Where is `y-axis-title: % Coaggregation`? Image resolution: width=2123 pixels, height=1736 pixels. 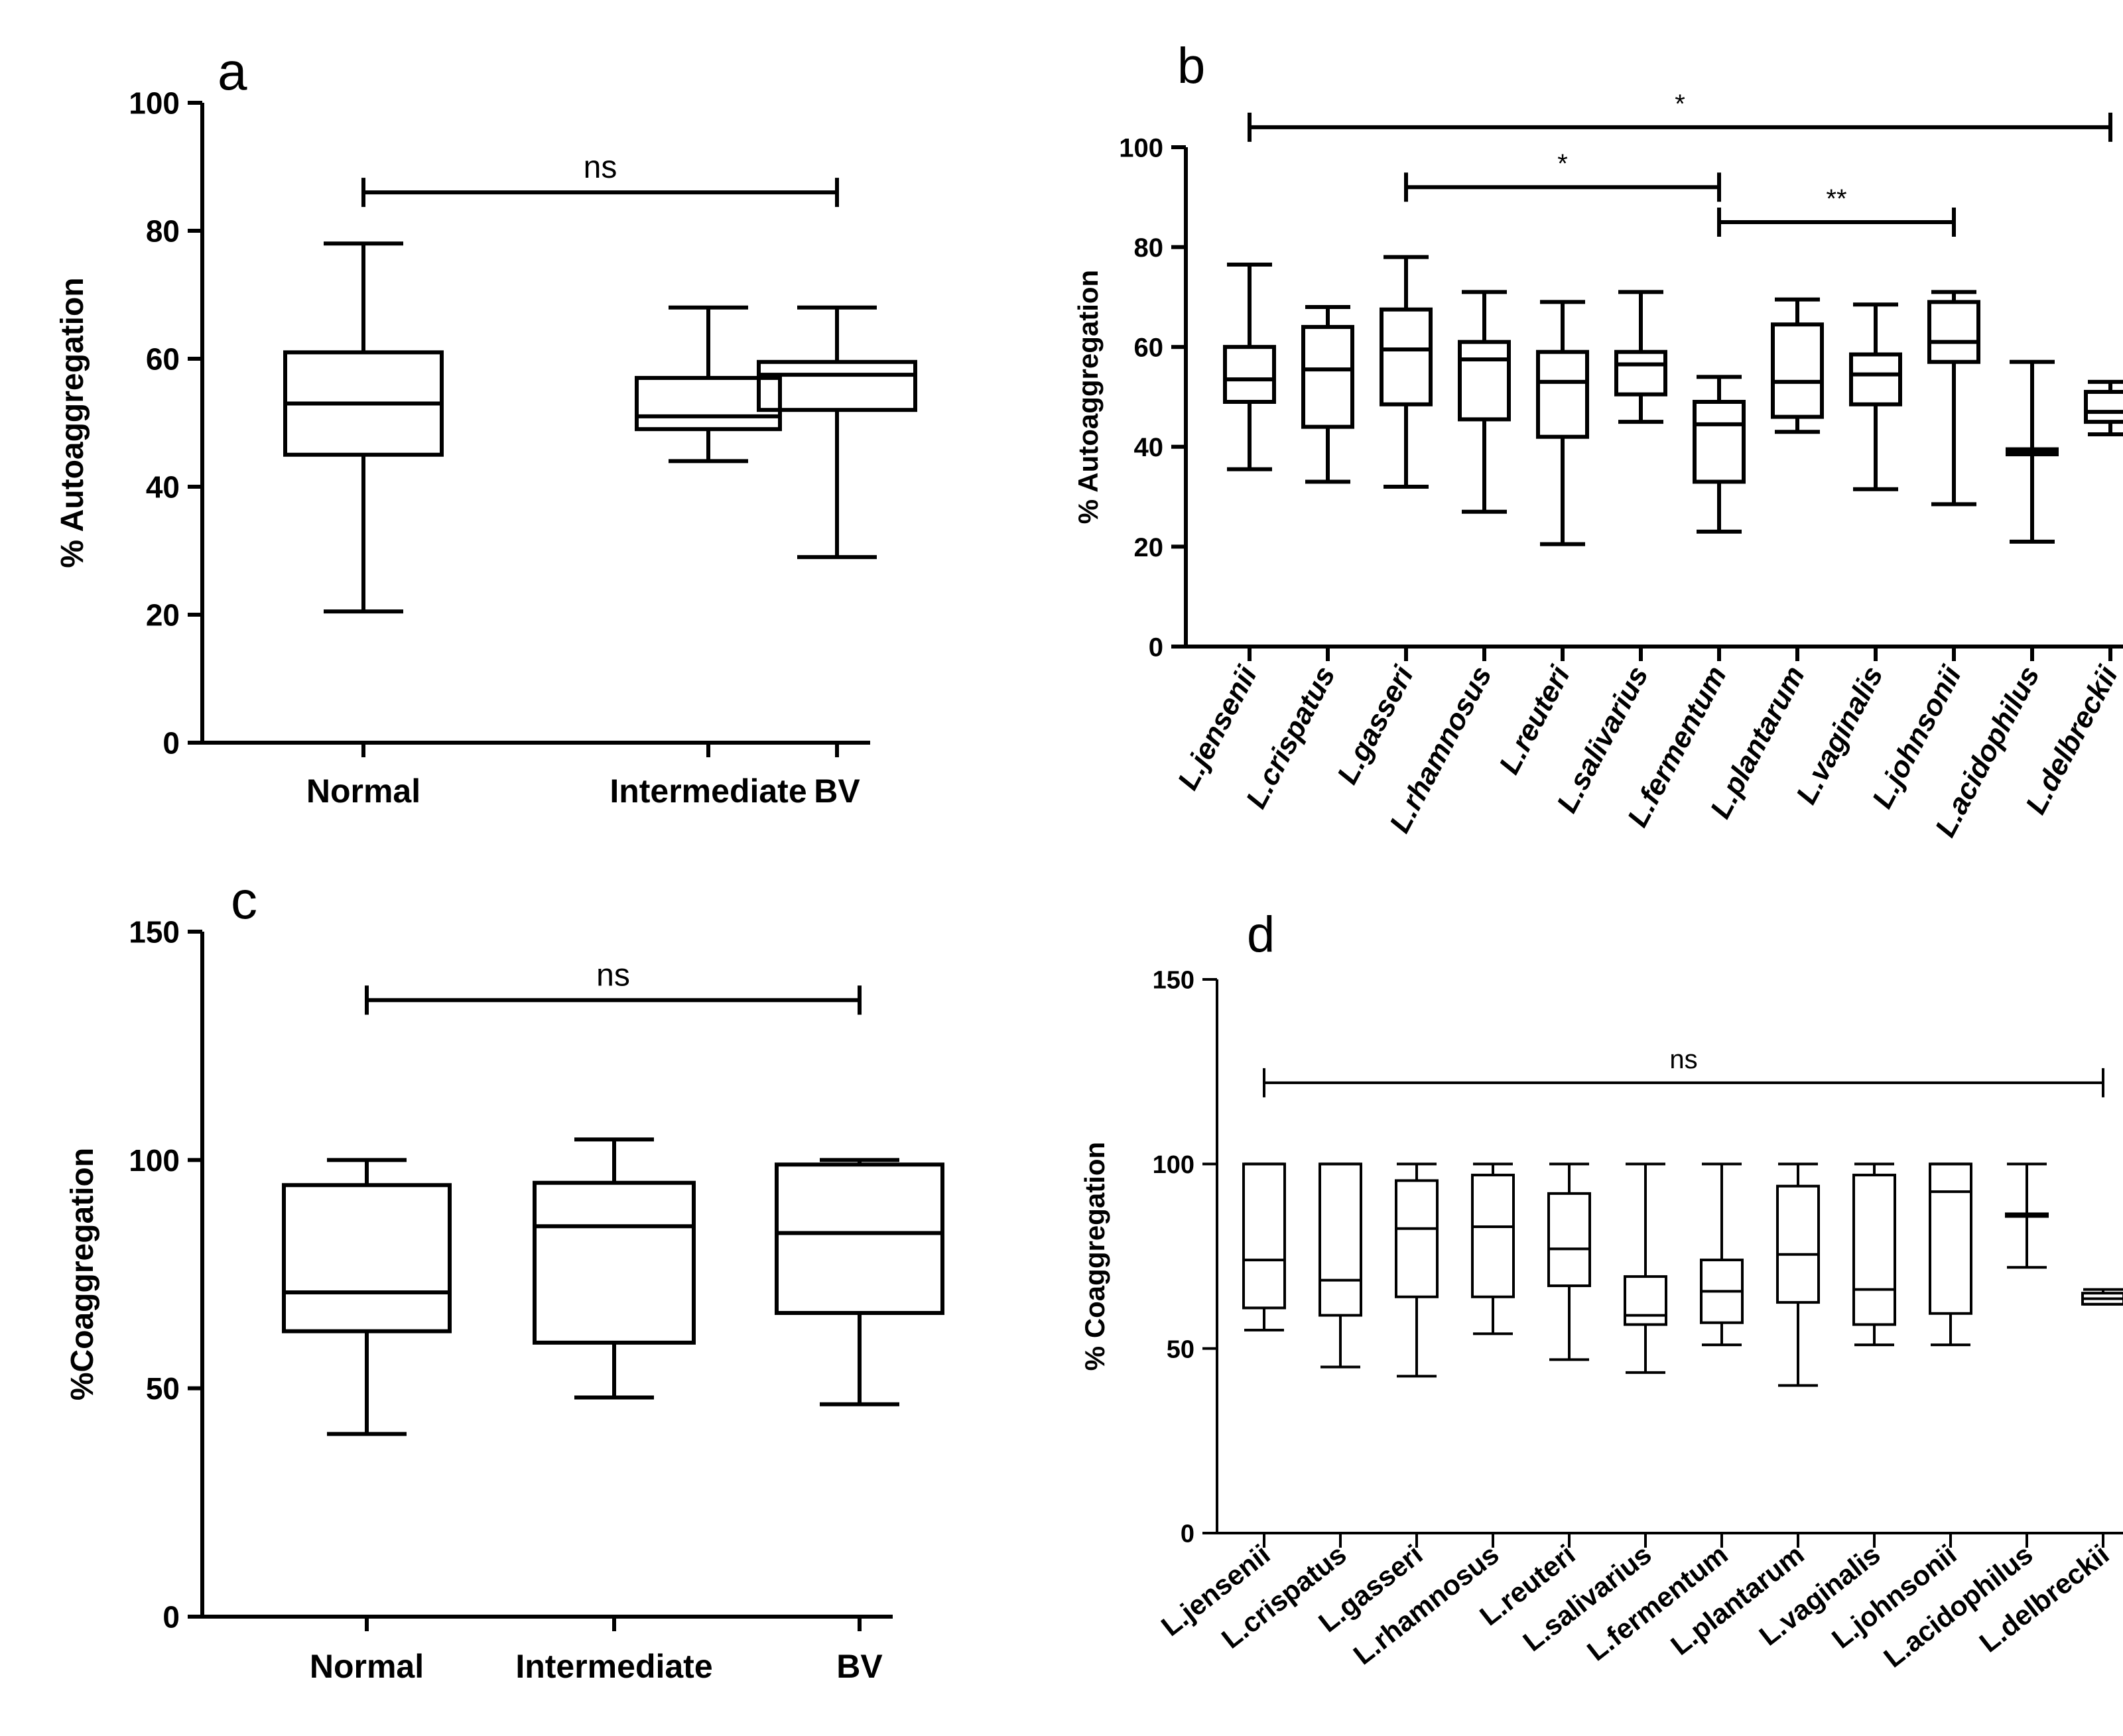 y-axis-title: % Coaggregation is located at coordinates (1094, 1256).